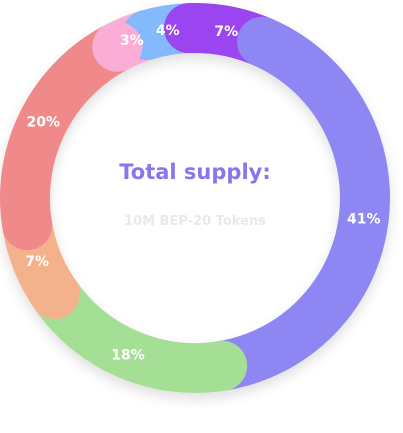 This screenshot has height=433, width=403. I want to click on donut-segment, so click(71, 135).